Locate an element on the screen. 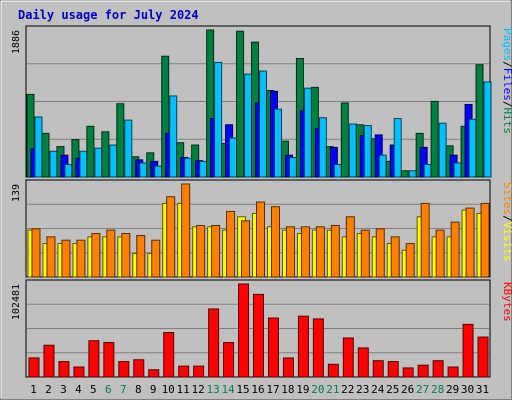 The height and width of the screenshot is (400, 512). x-tick-label-day-28: 28 is located at coordinates (437, 389).